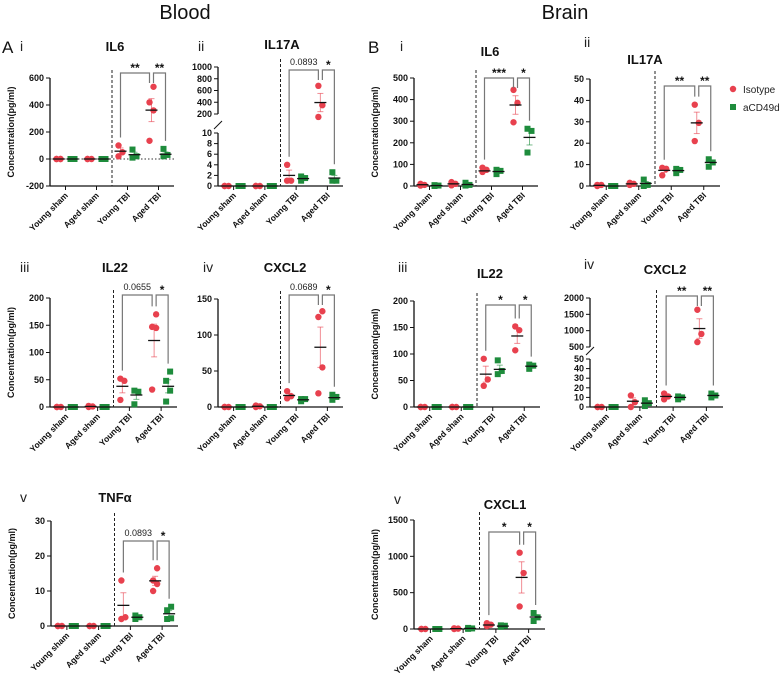  Describe the element at coordinates (624, 210) in the screenshot. I see `x-tick-label: Aged sham` at that location.